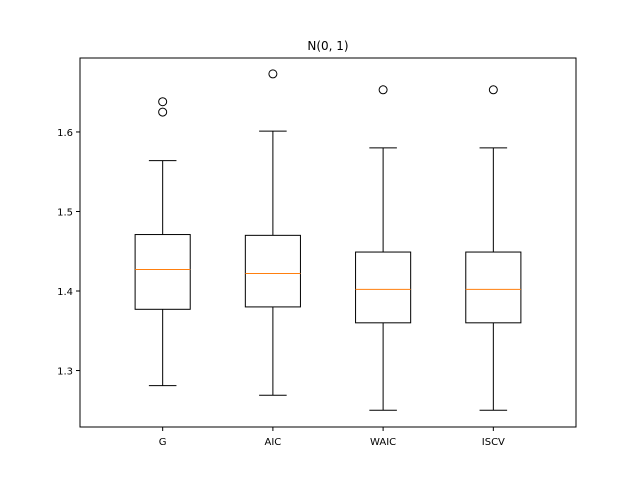 The height and width of the screenshot is (480, 640). What do you see at coordinates (65, 372) in the screenshot?
I see `y-tick-label: 1.3` at bounding box center [65, 372].